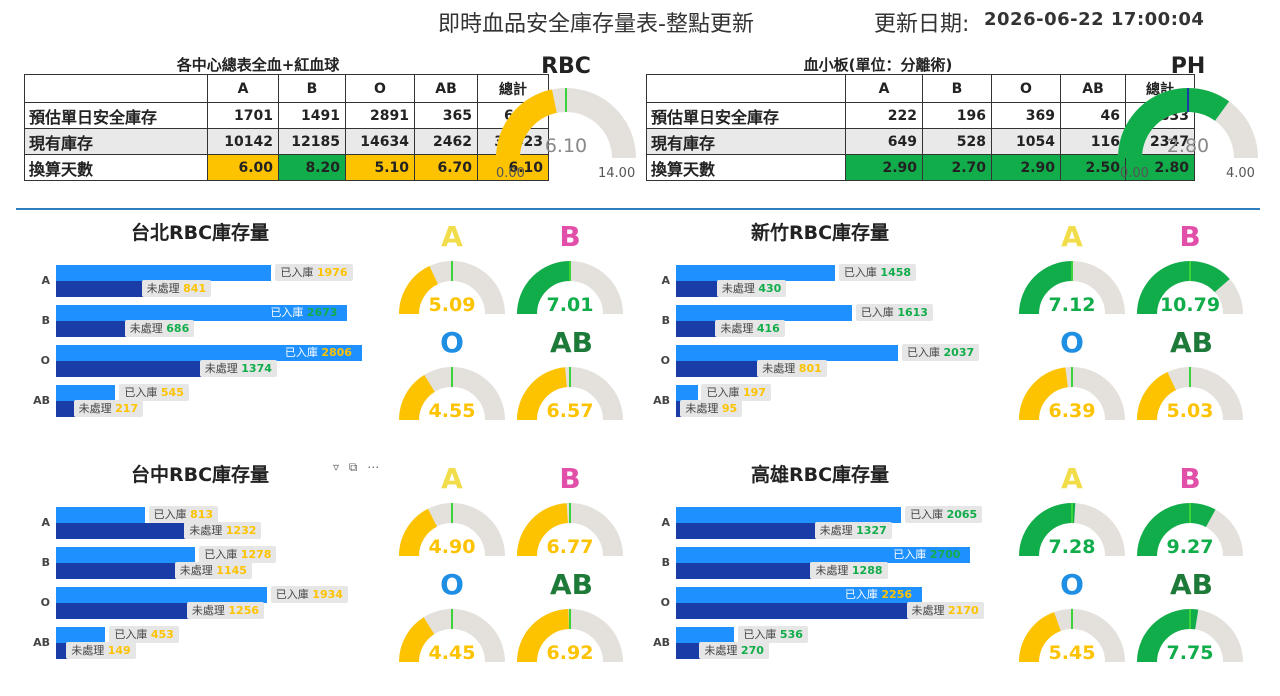 This screenshot has height=696, width=1280. What do you see at coordinates (1190, 653) in the screenshot?
I see `blood-type-gauge-value: 7.75` at bounding box center [1190, 653].